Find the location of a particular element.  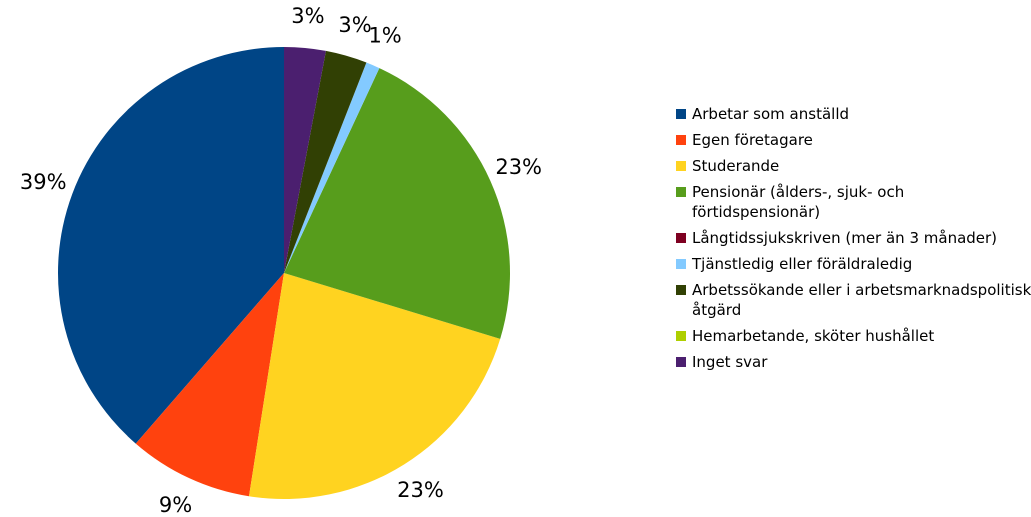

legend-label: Tjänstledig eller föräldraledig is located at coordinates (802, 264).